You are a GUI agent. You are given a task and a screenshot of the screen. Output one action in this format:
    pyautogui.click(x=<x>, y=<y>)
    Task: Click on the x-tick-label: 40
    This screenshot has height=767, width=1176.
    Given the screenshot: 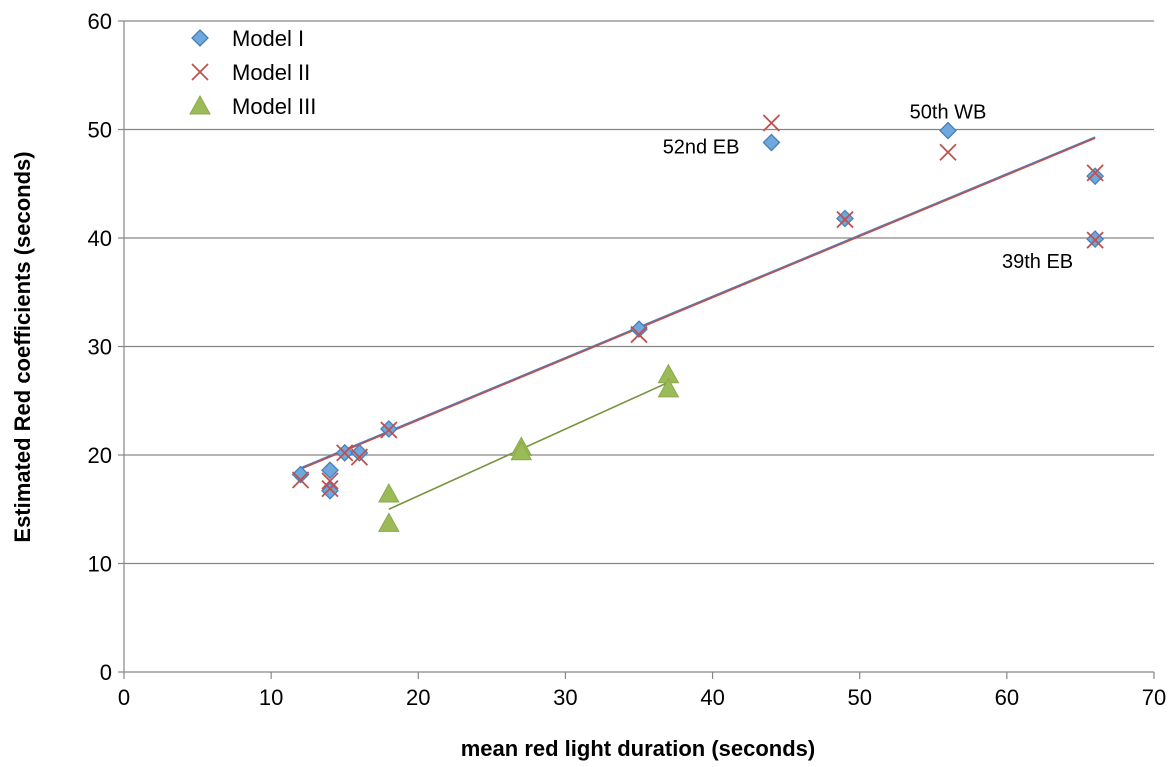 What is the action you would take?
    pyautogui.click(x=712, y=697)
    